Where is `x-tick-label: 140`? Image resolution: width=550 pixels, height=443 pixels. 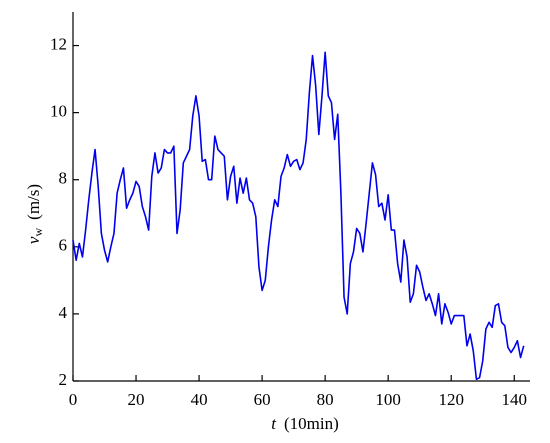 x-tick-label: 140 is located at coordinates (514, 399).